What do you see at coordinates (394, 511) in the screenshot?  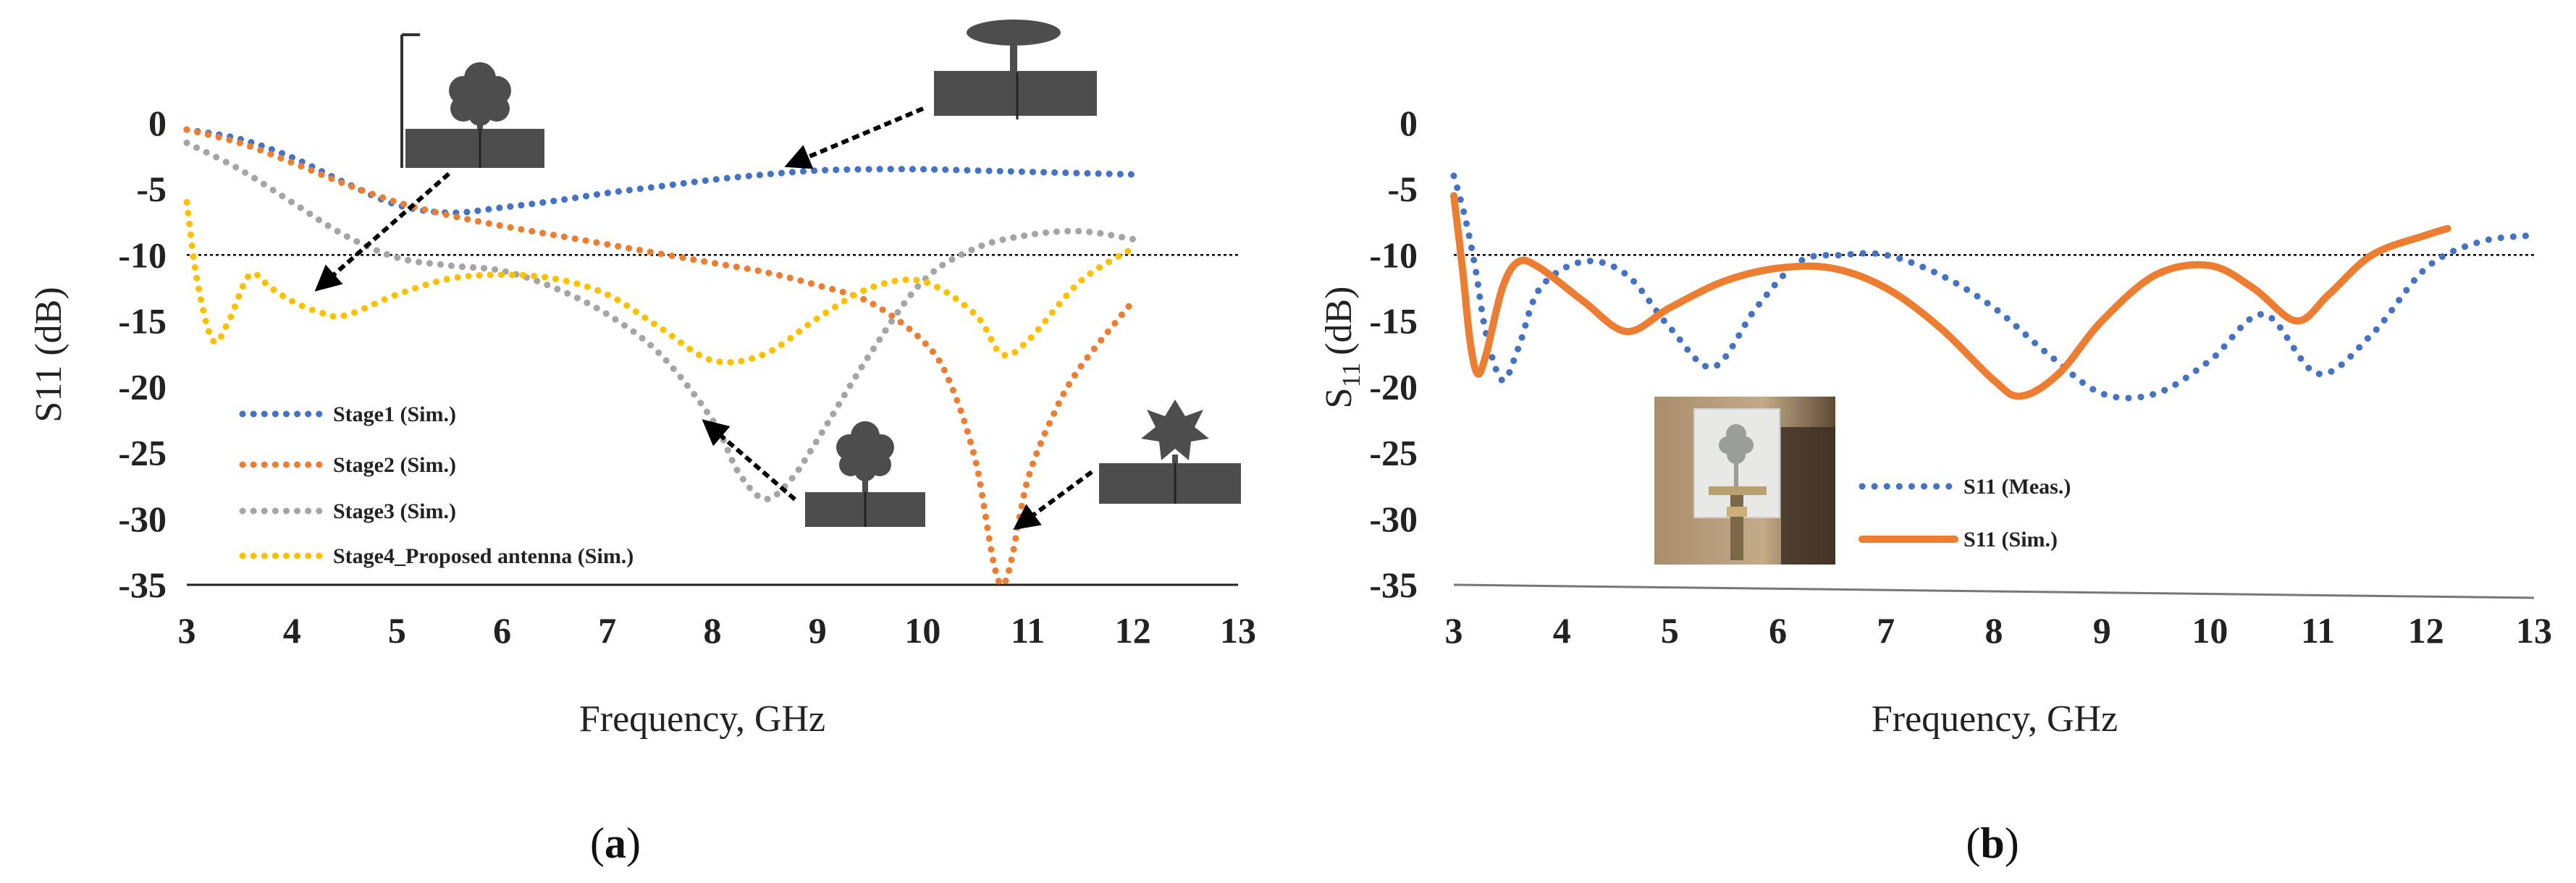 I see `legend-stage3-label: Stage3 (Sim.)` at bounding box center [394, 511].